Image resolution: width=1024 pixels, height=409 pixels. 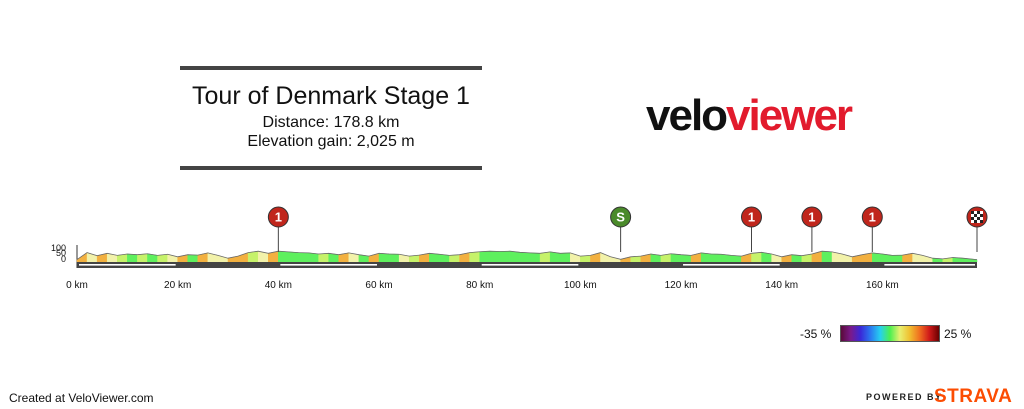 I want to click on x-tick-label: 100 km, so click(x=580, y=285).